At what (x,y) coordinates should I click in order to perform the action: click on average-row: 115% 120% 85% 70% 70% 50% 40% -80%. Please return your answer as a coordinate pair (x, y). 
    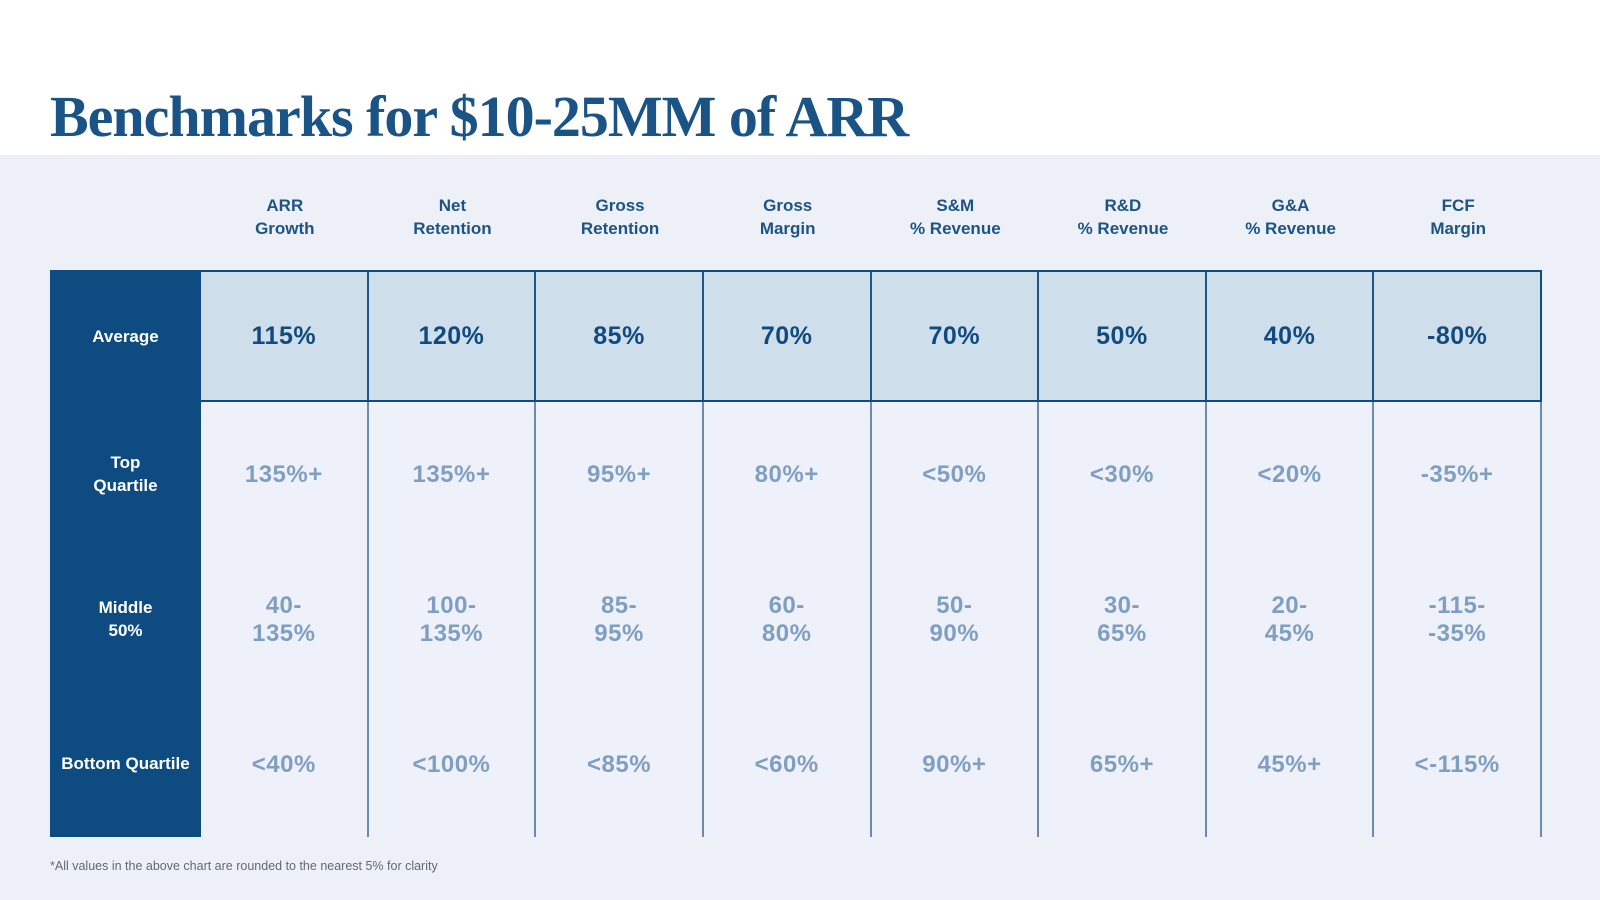
    Looking at the image, I should click on (871, 337).